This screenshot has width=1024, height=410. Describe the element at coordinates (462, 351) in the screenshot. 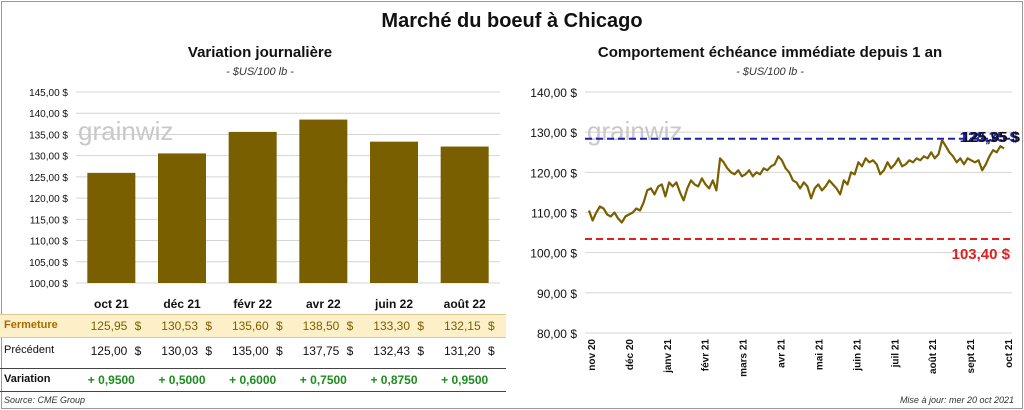

I see `table-cell-value: 131,20` at that location.